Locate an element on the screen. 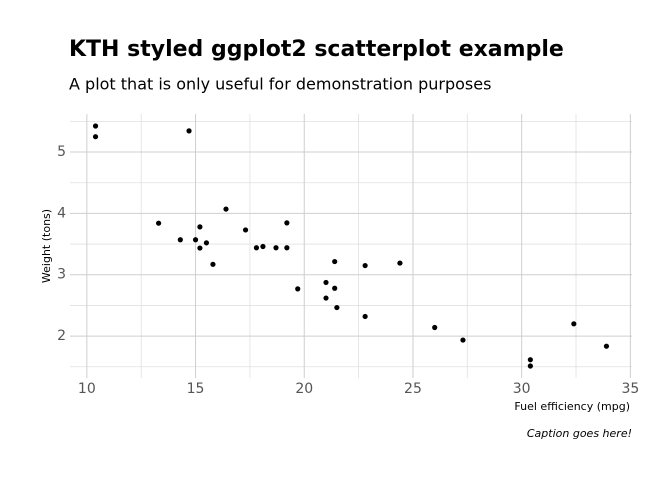  y-tick-label: 2 is located at coordinates (61, 336).